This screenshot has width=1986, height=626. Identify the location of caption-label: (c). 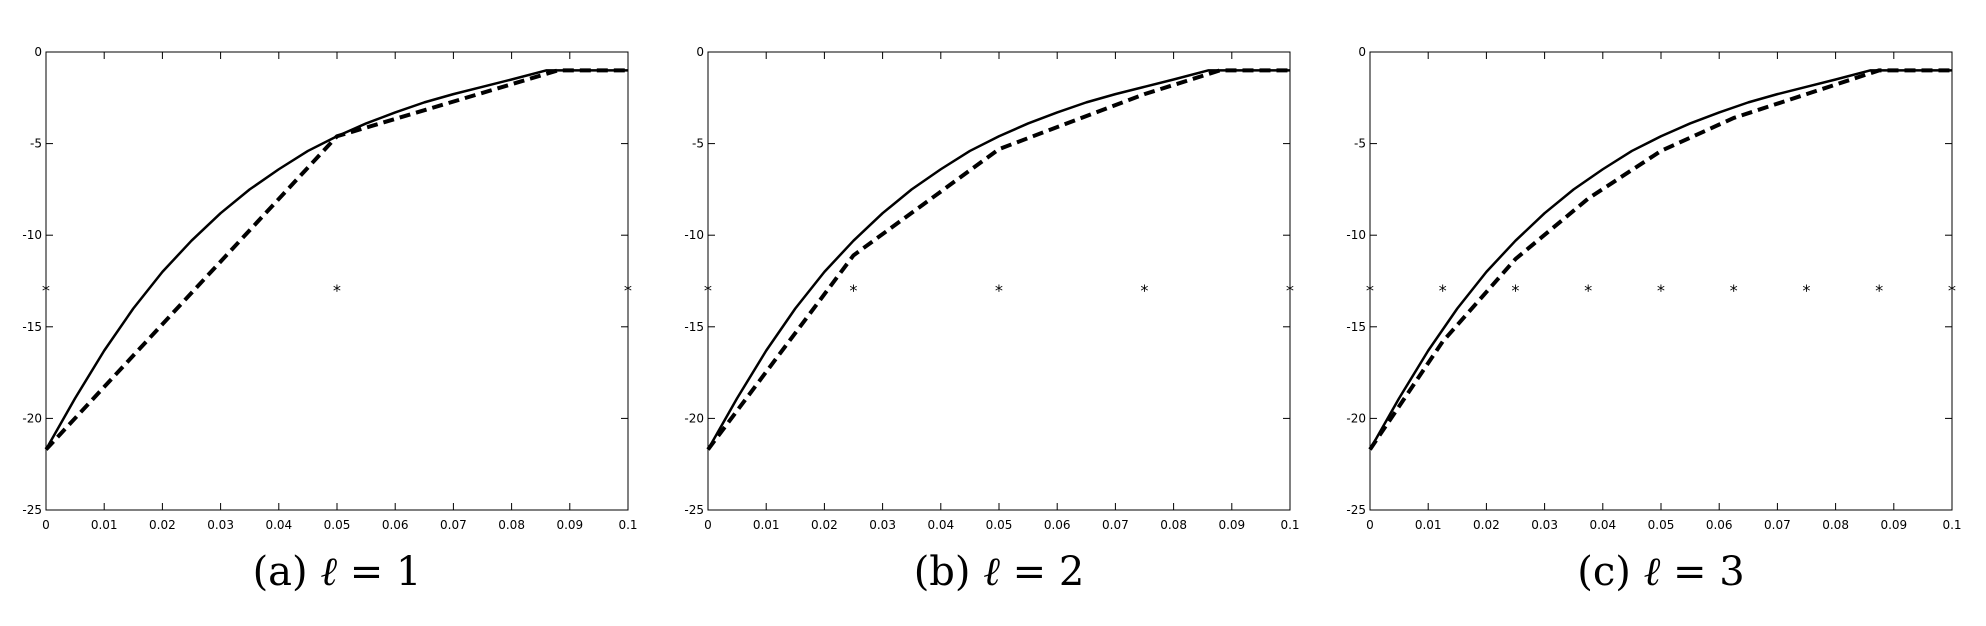
(1610, 572).